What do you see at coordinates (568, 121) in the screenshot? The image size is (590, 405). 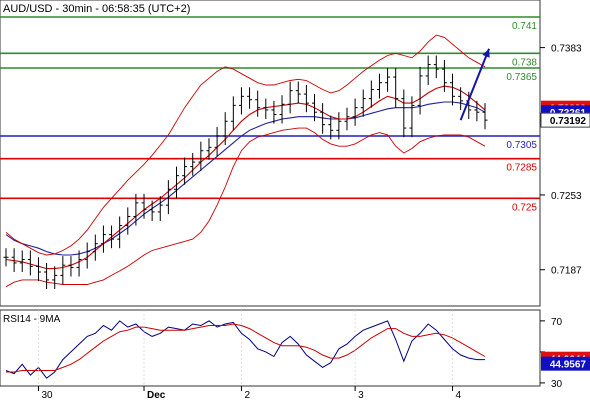 I see `price-tag-label-2: 0.73192` at bounding box center [568, 121].